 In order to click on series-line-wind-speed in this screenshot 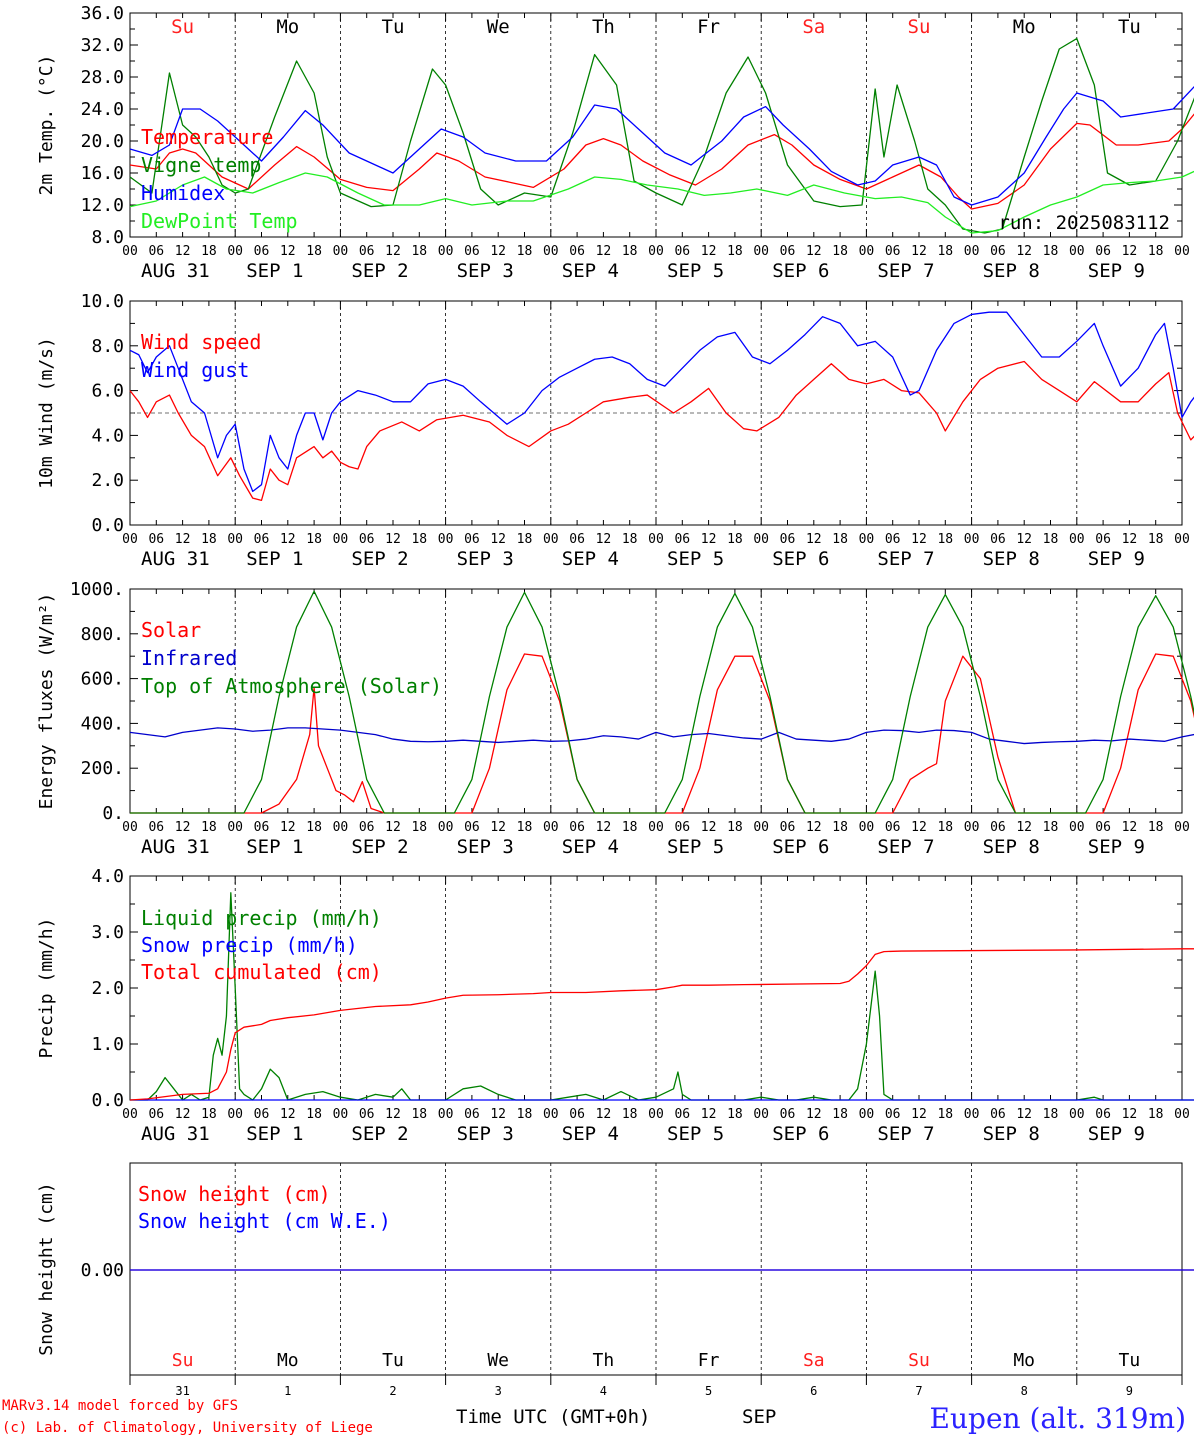, I will do `click(661, 431)`.